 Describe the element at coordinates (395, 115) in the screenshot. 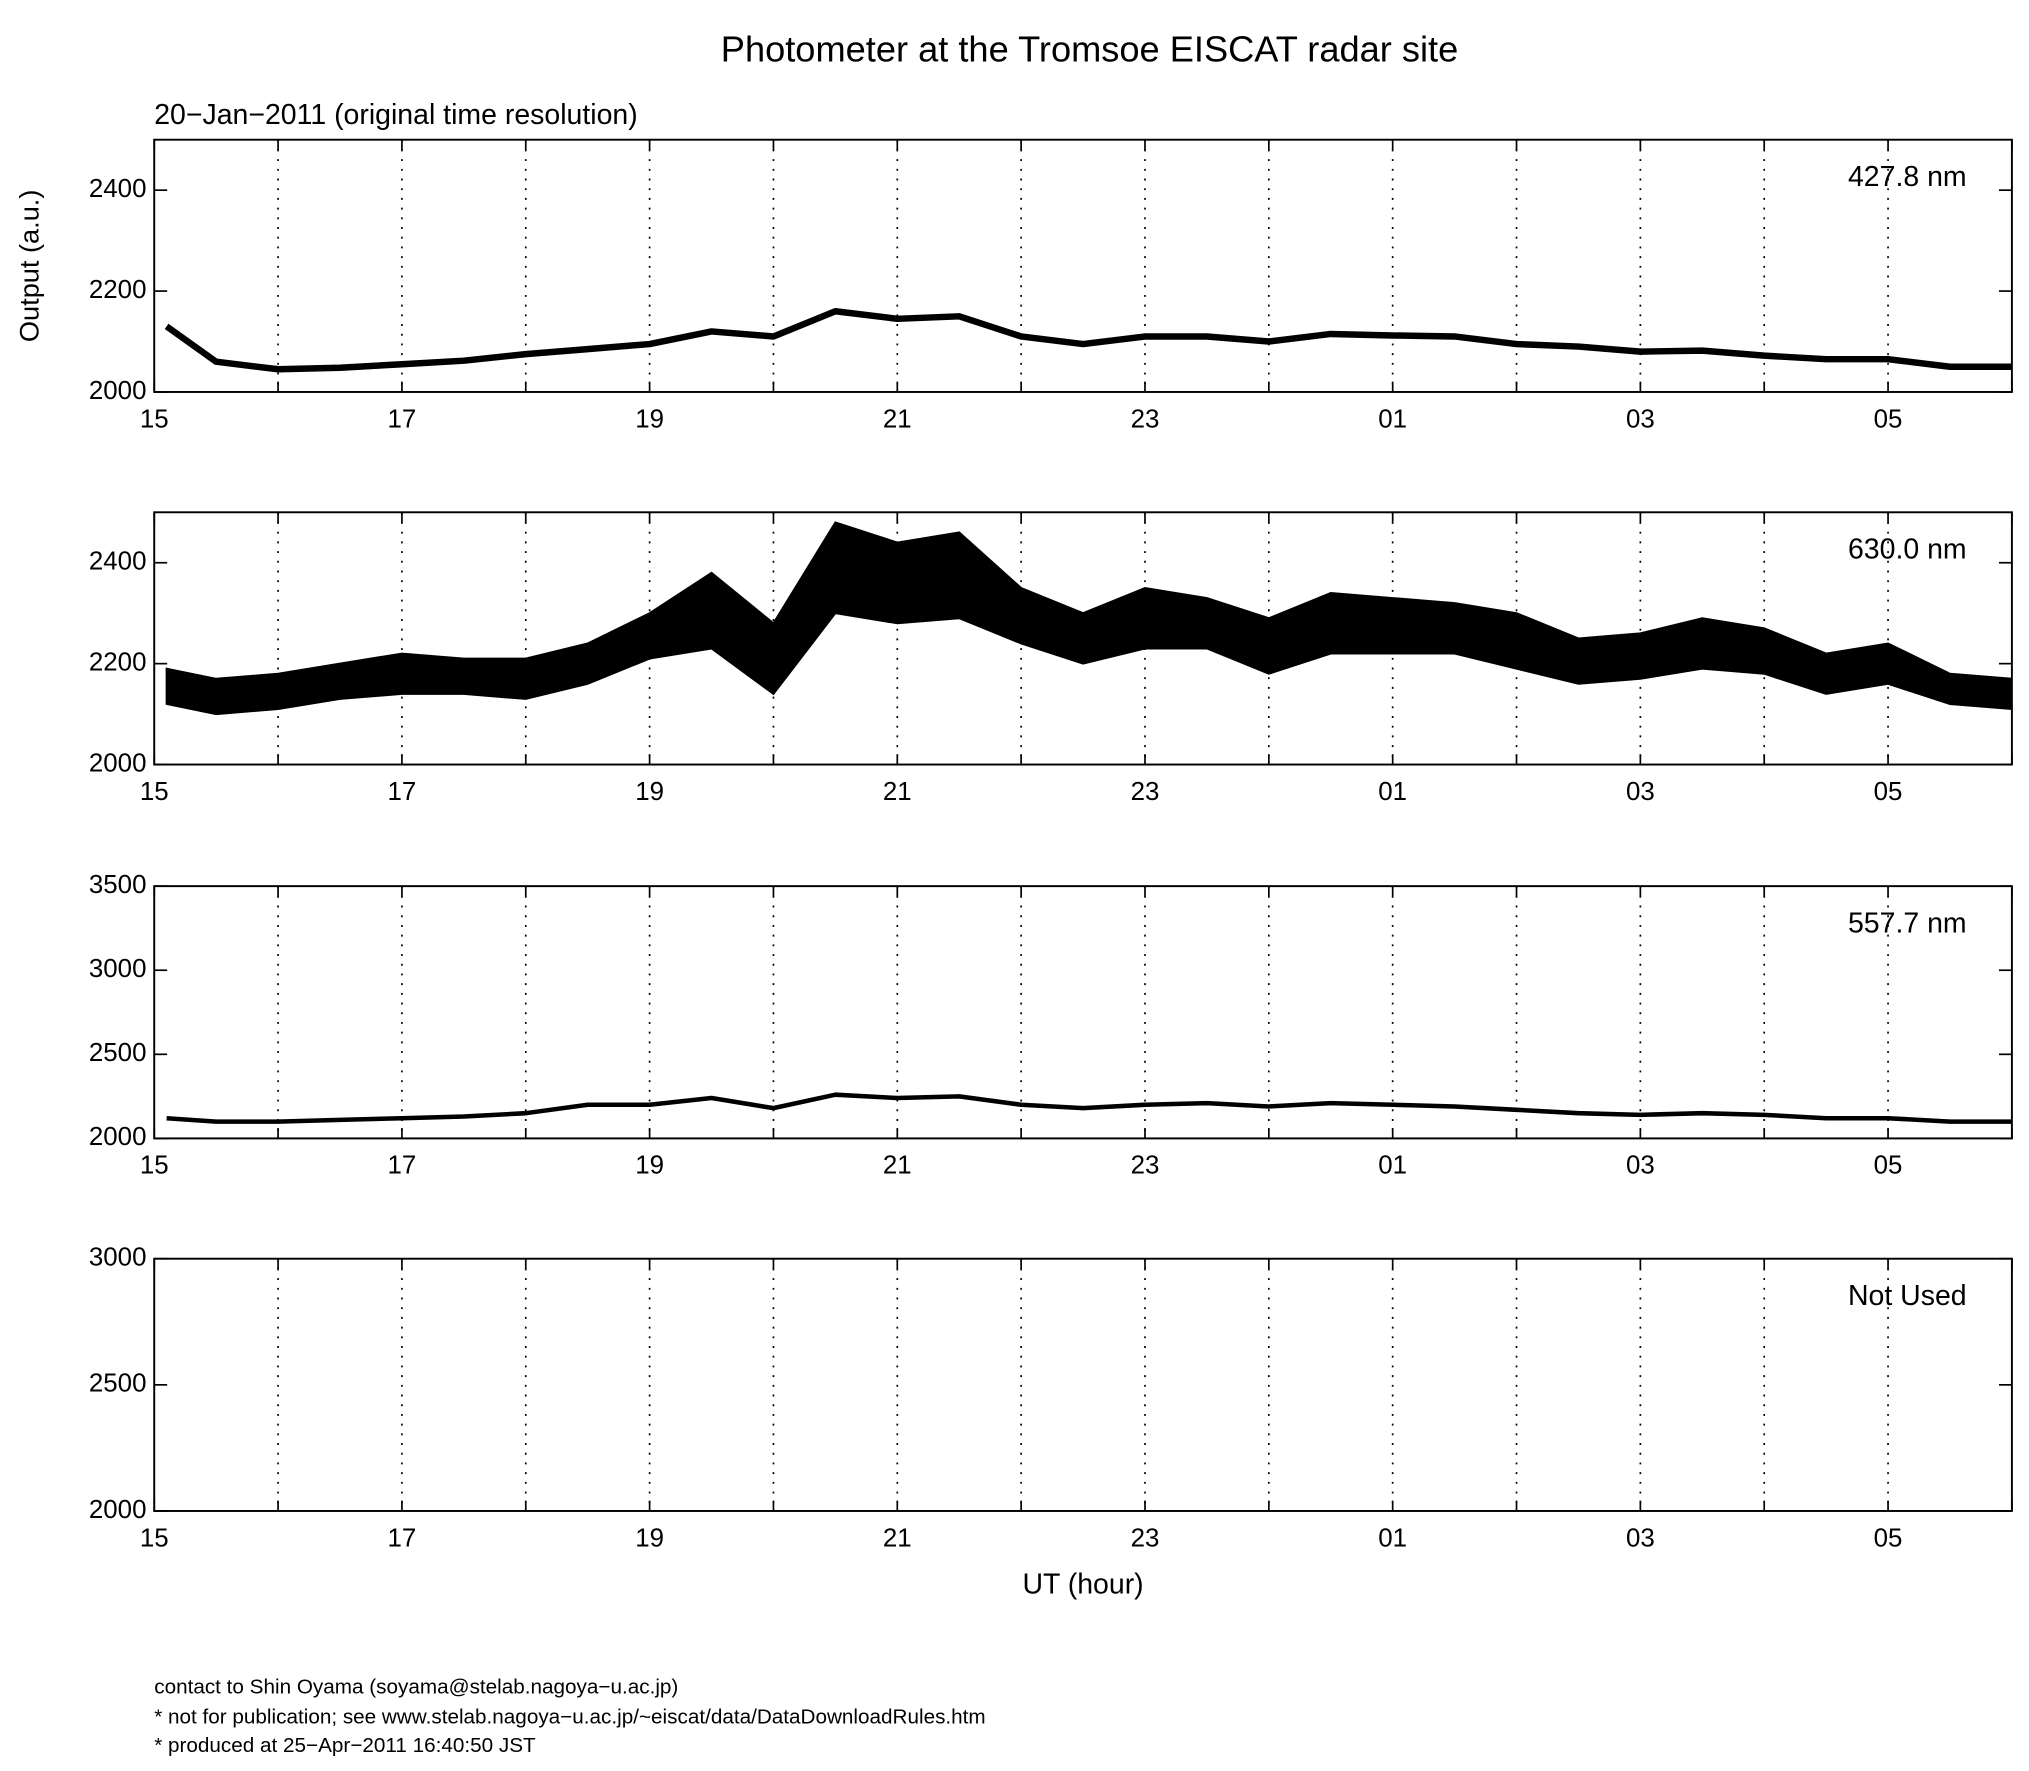

I see `subtitle: 20−Jan−2011 (original time resolution)` at that location.